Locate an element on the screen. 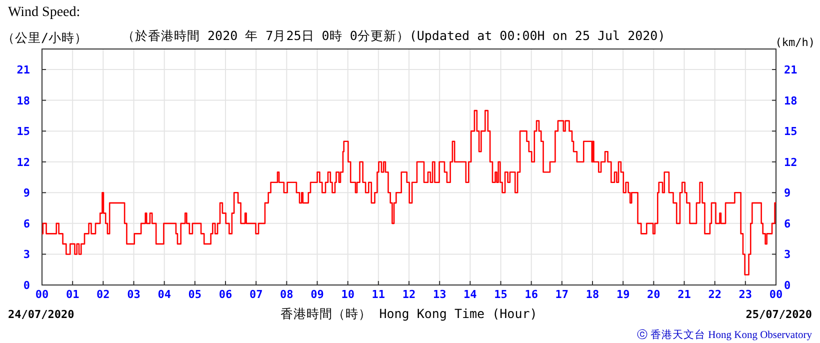 The width and height of the screenshot is (820, 343). chart-title: Wind Speed: is located at coordinates (44, 12).